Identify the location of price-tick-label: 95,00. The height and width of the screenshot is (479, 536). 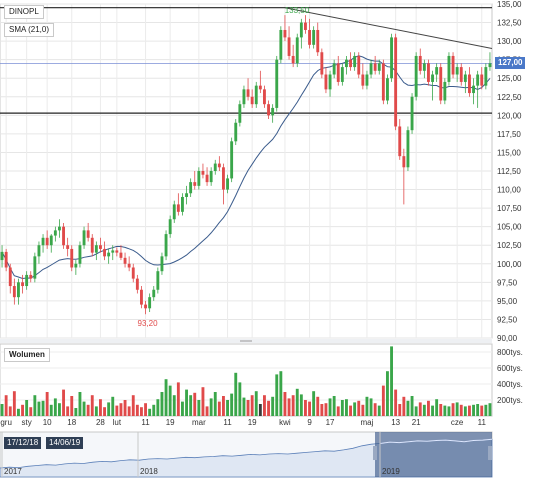
(507, 301).